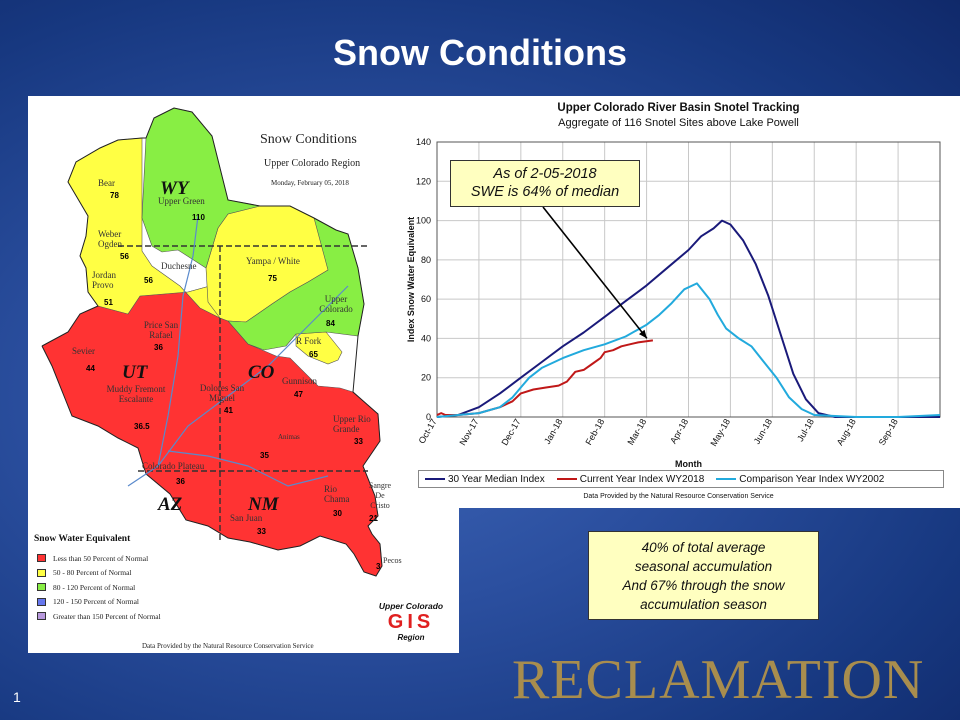 This screenshot has height=720, width=960. Describe the element at coordinates (309, 341) in the screenshot. I see `basin-label: R Fork` at that location.